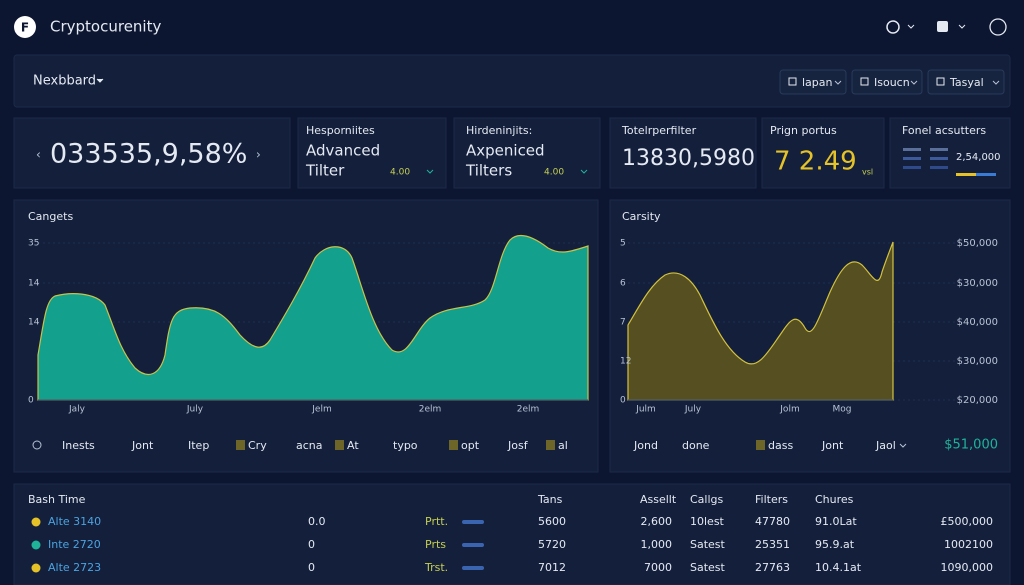  What do you see at coordinates (780, 445) in the screenshot?
I see `legend-label: dass` at bounding box center [780, 445].